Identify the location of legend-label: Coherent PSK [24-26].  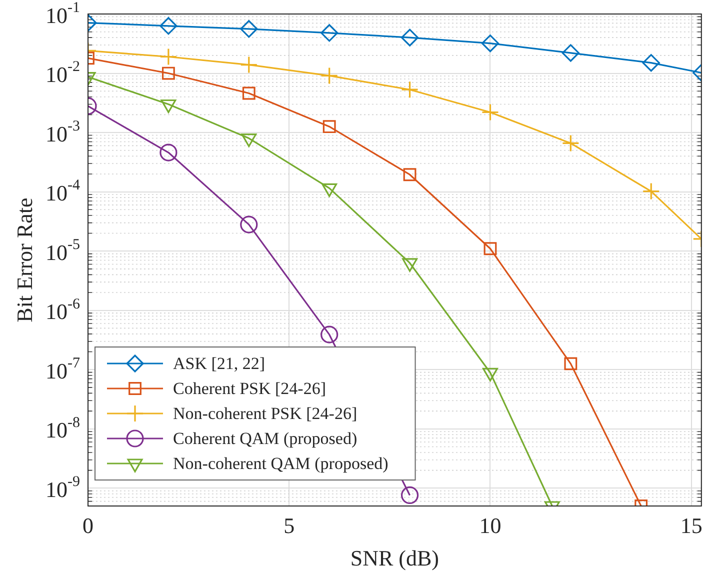
(249, 388).